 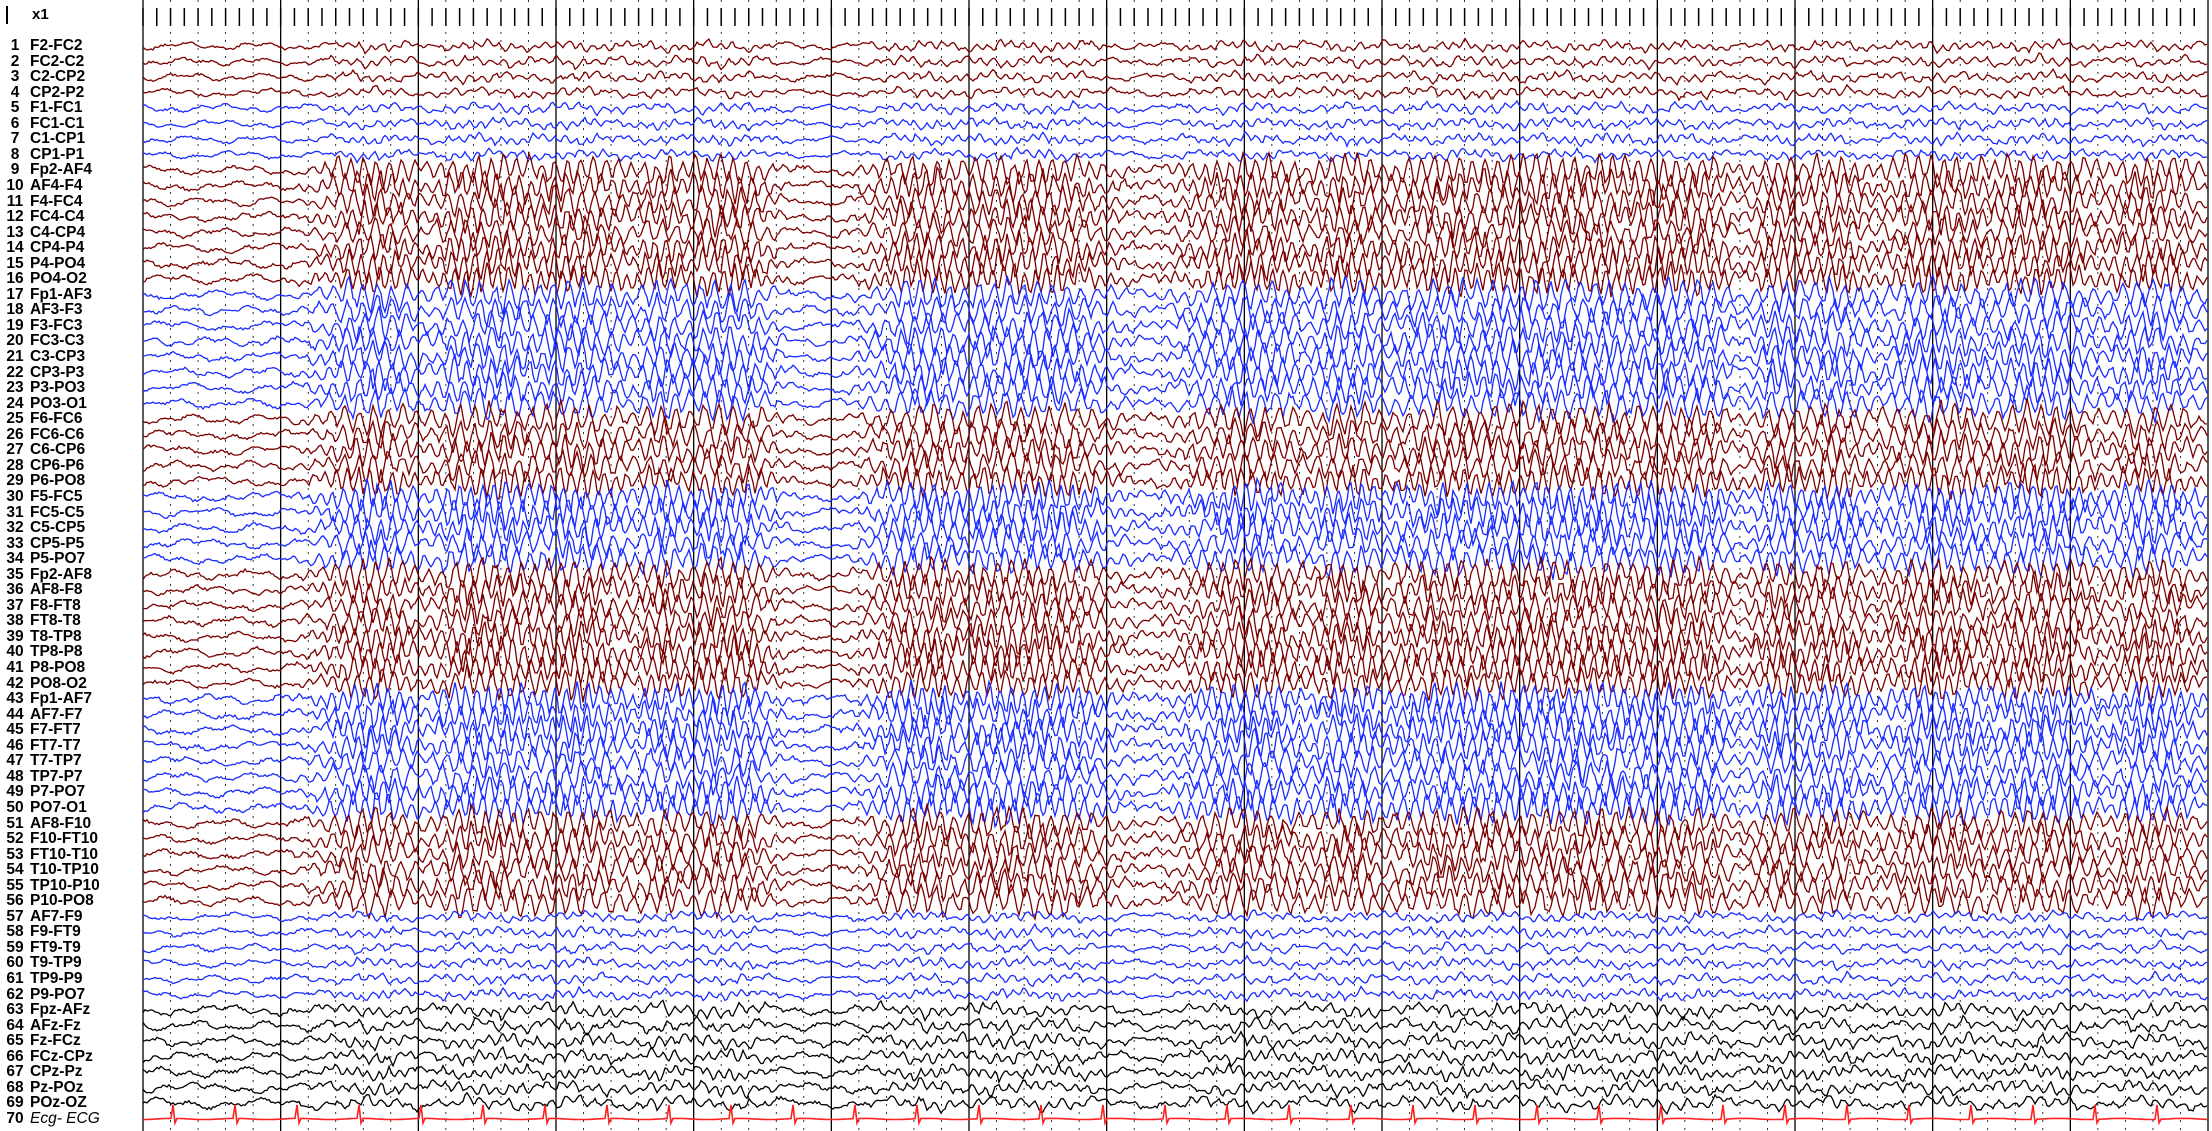 I want to click on channel-label: 40 TP8-P8, so click(x=41, y=652).